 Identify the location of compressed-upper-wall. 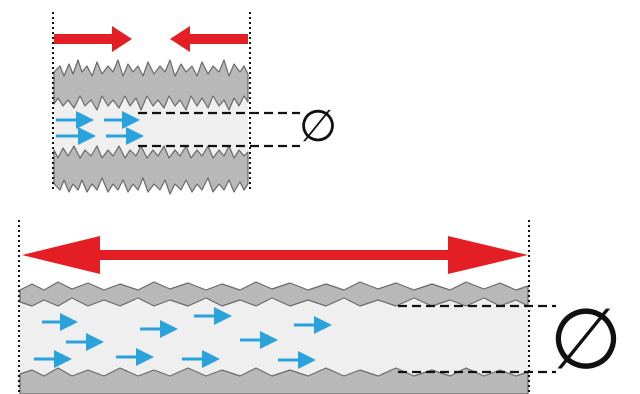
(151, 85).